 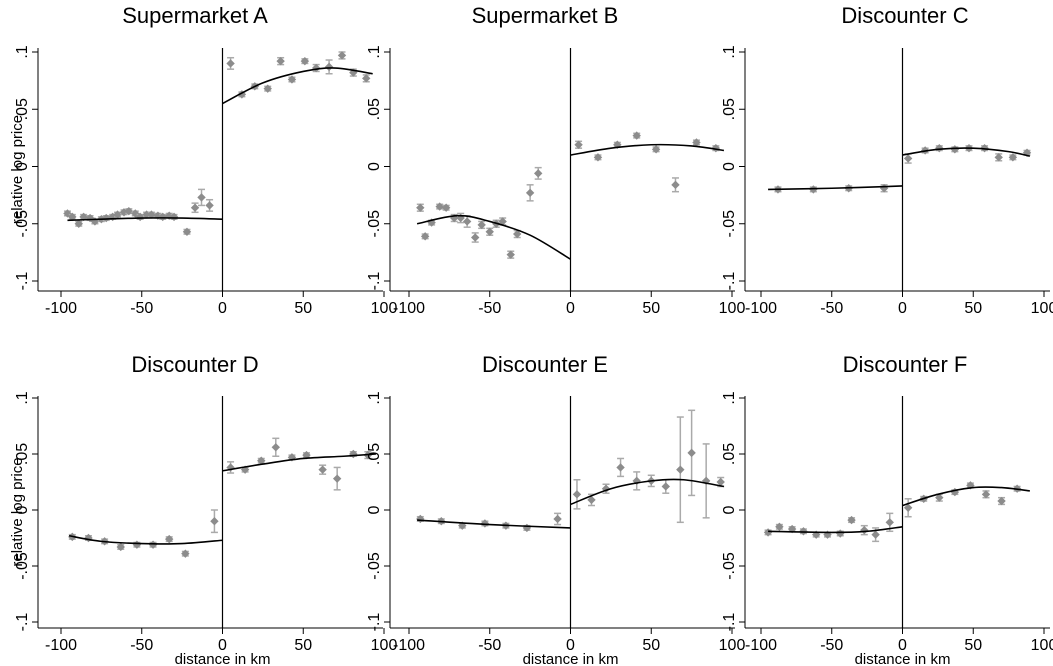 I want to click on panel-title: Discounter E, so click(x=545, y=364).